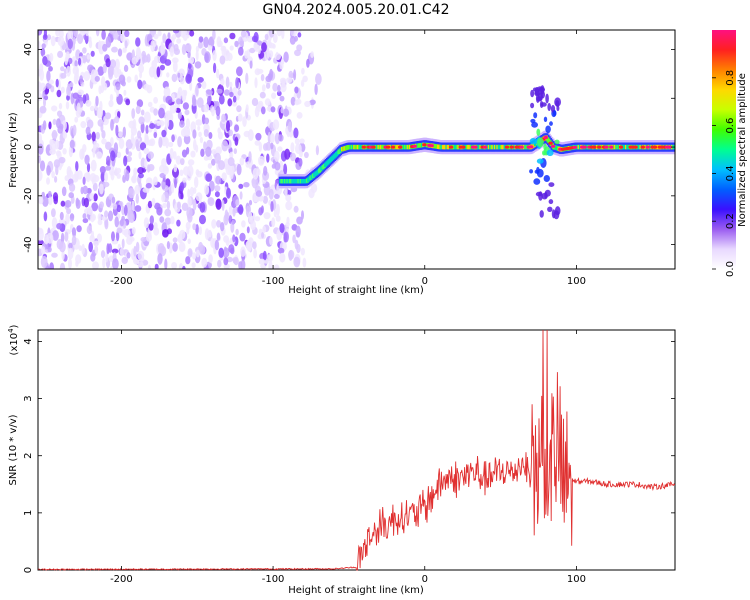  I want to click on snr-multiplier: (x104), so click(13, 339).